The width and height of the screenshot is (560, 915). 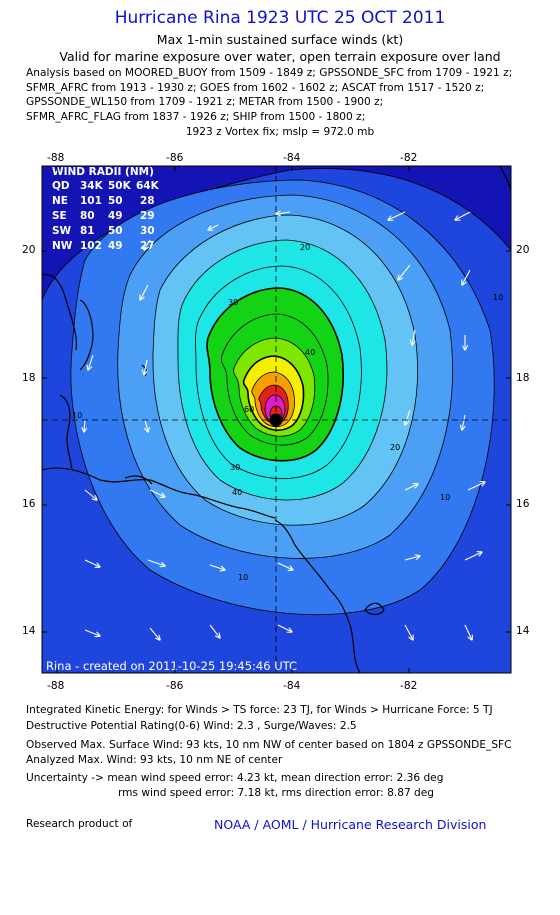 I want to click on vortex-fix: 1923 z Vortex fix; mslp = 972.0 mb, so click(x=280, y=132).